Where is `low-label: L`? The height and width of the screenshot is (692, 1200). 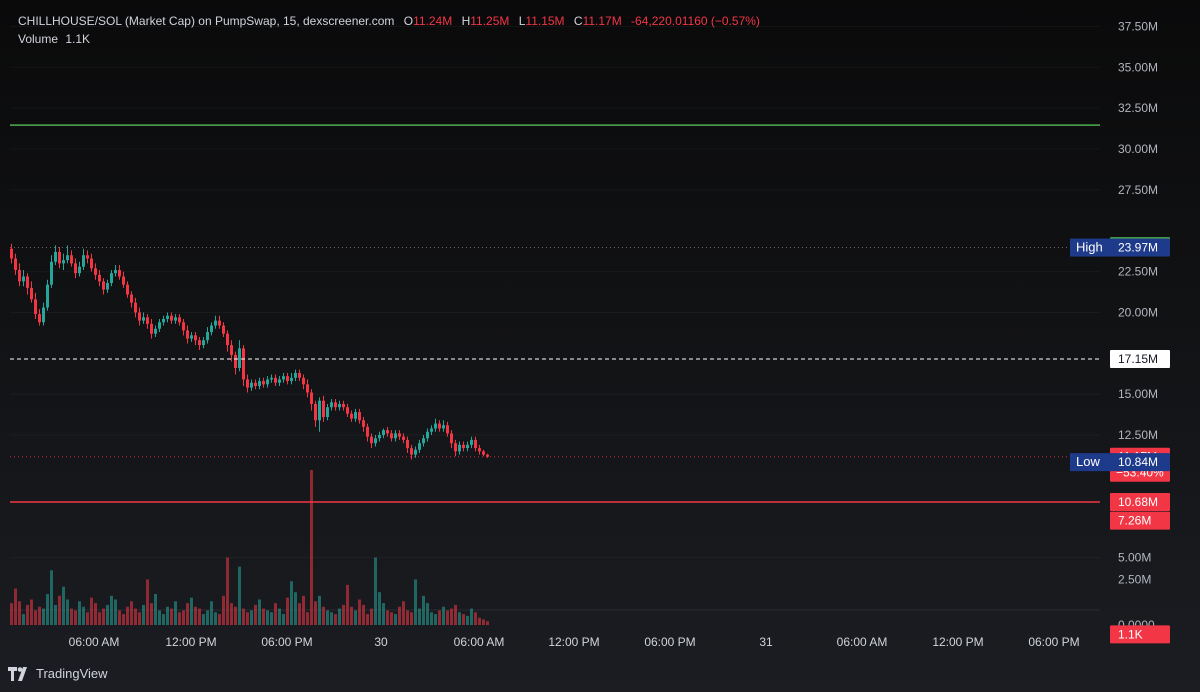
low-label: L is located at coordinates (522, 21).